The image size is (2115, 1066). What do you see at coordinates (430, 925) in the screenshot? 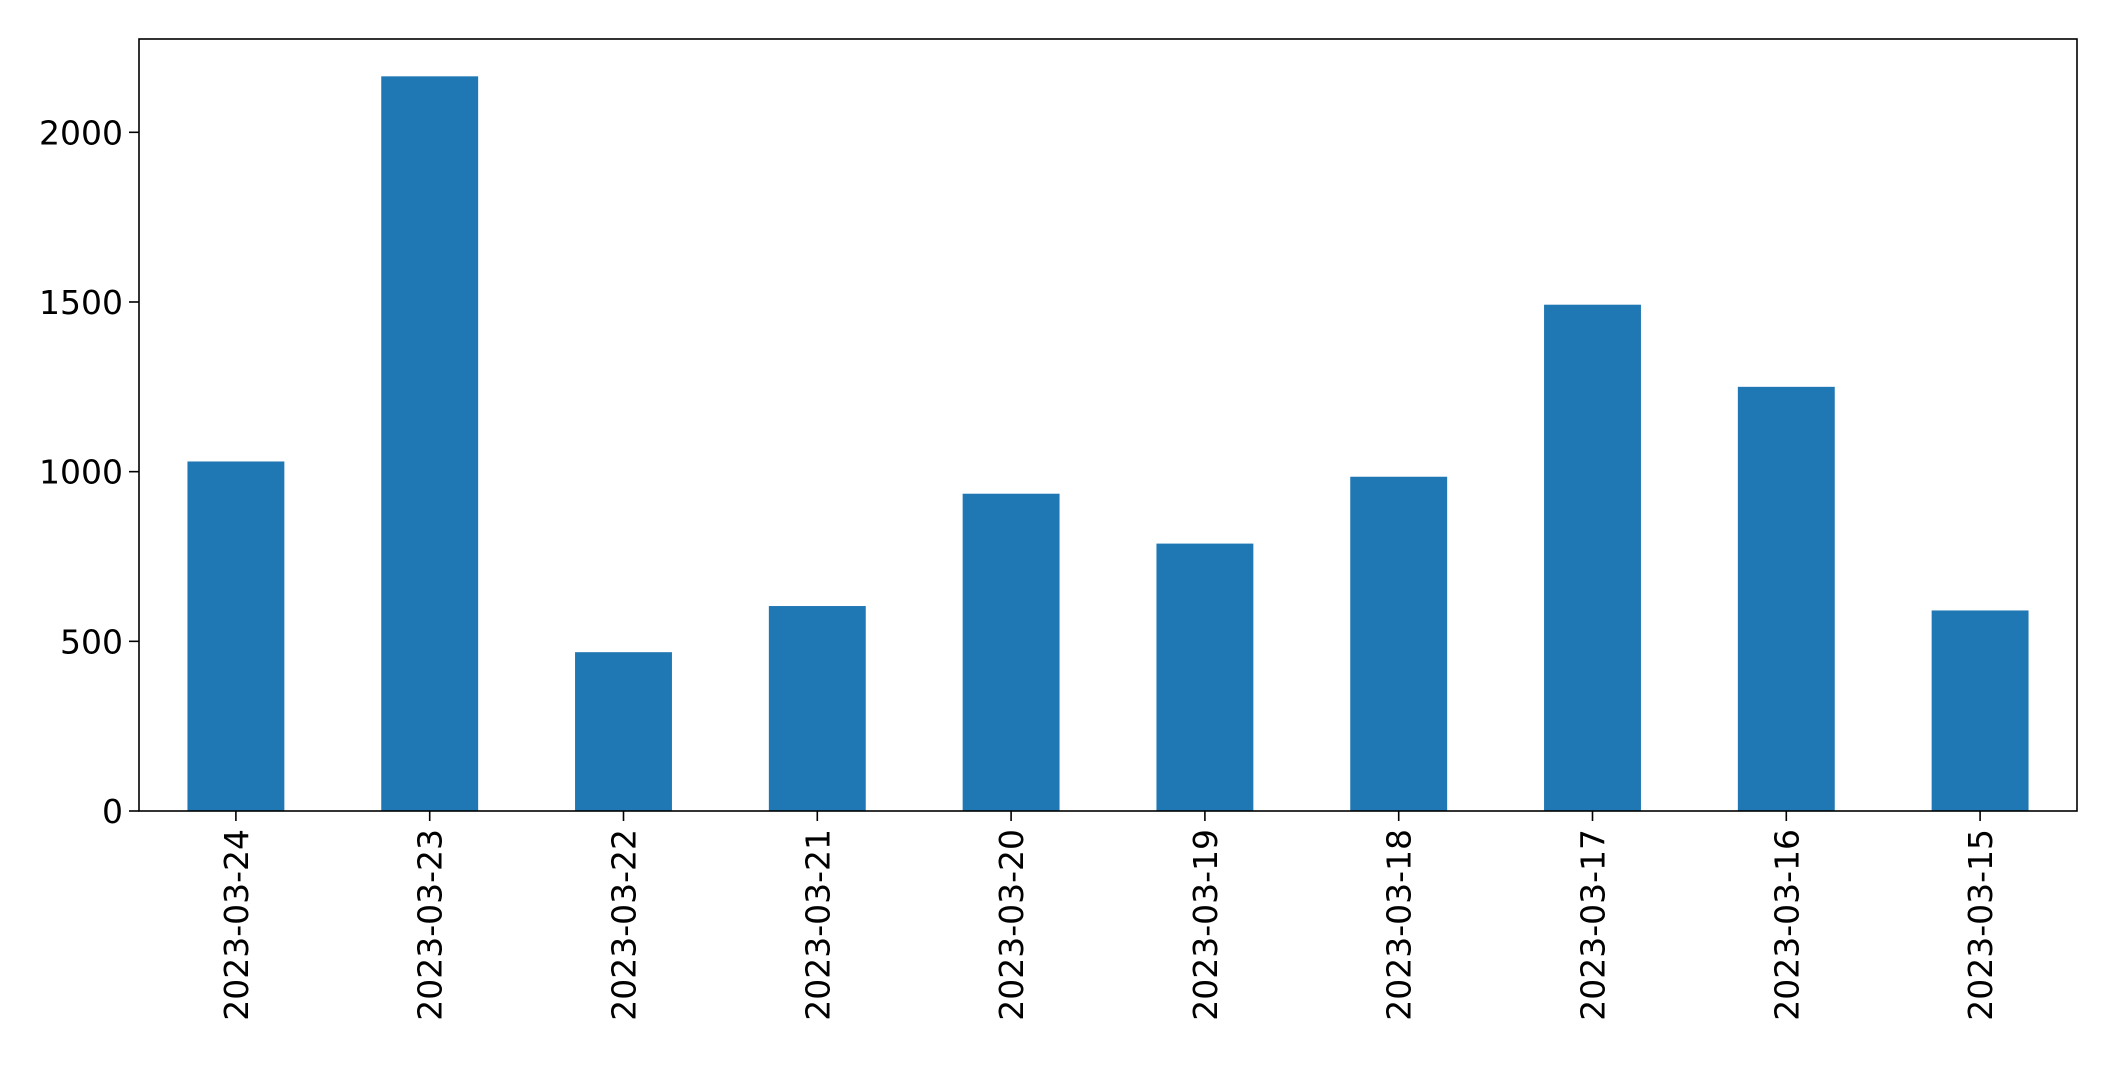
I see `x-tick-label: 2023-03-23` at bounding box center [430, 925].